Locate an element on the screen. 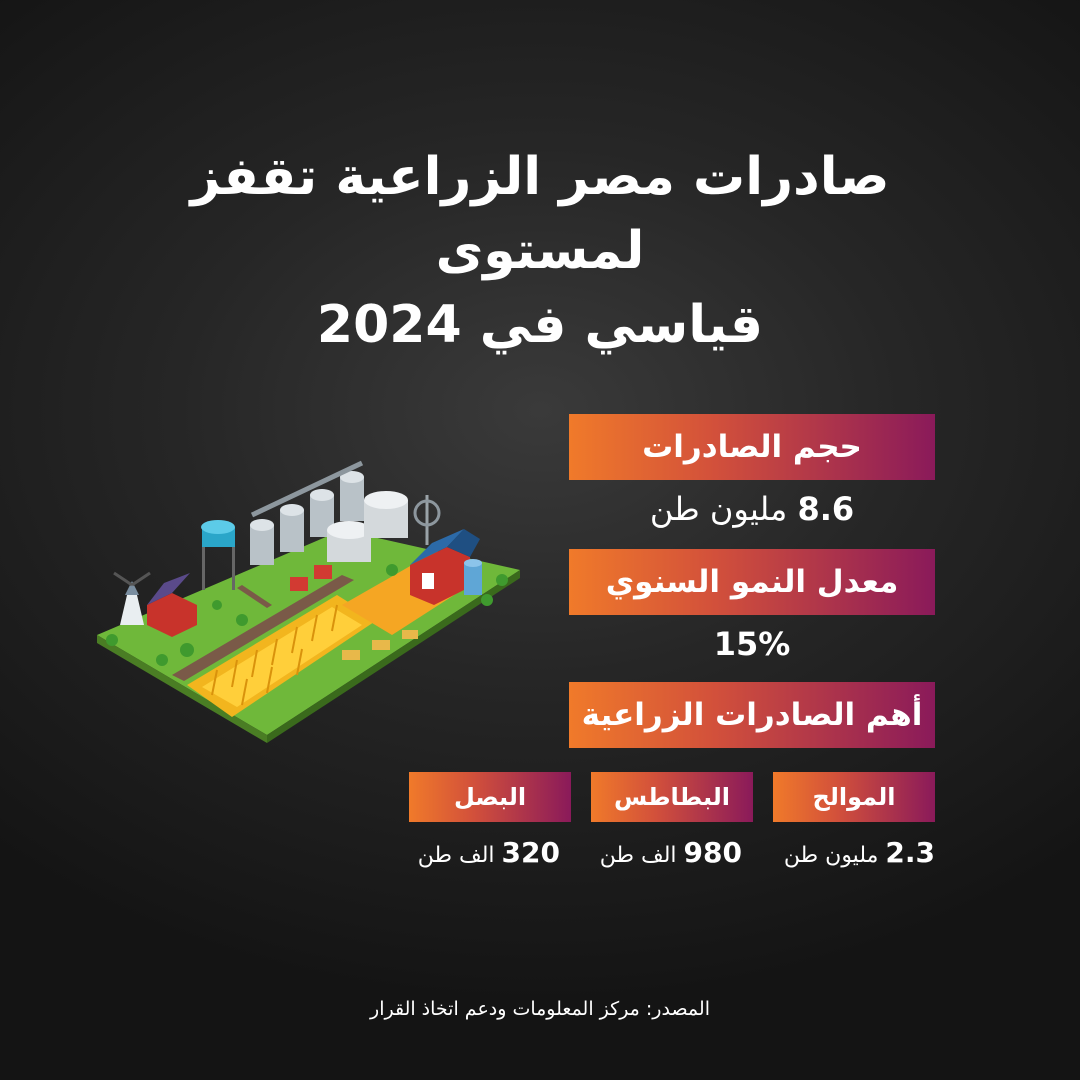  top-exports-label: أهم الصادرات الزراعية is located at coordinates (752, 715).